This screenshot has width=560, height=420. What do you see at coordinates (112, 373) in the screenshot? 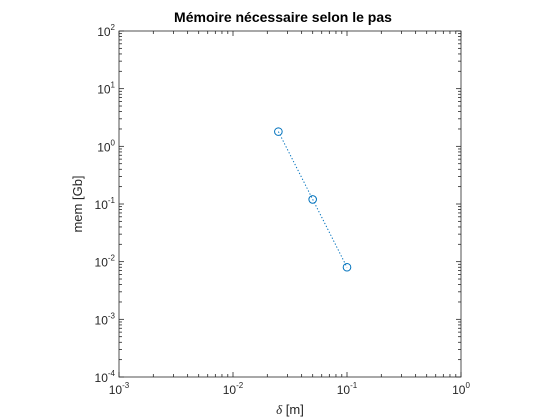
I see `tick-exponent: -4` at bounding box center [112, 373].